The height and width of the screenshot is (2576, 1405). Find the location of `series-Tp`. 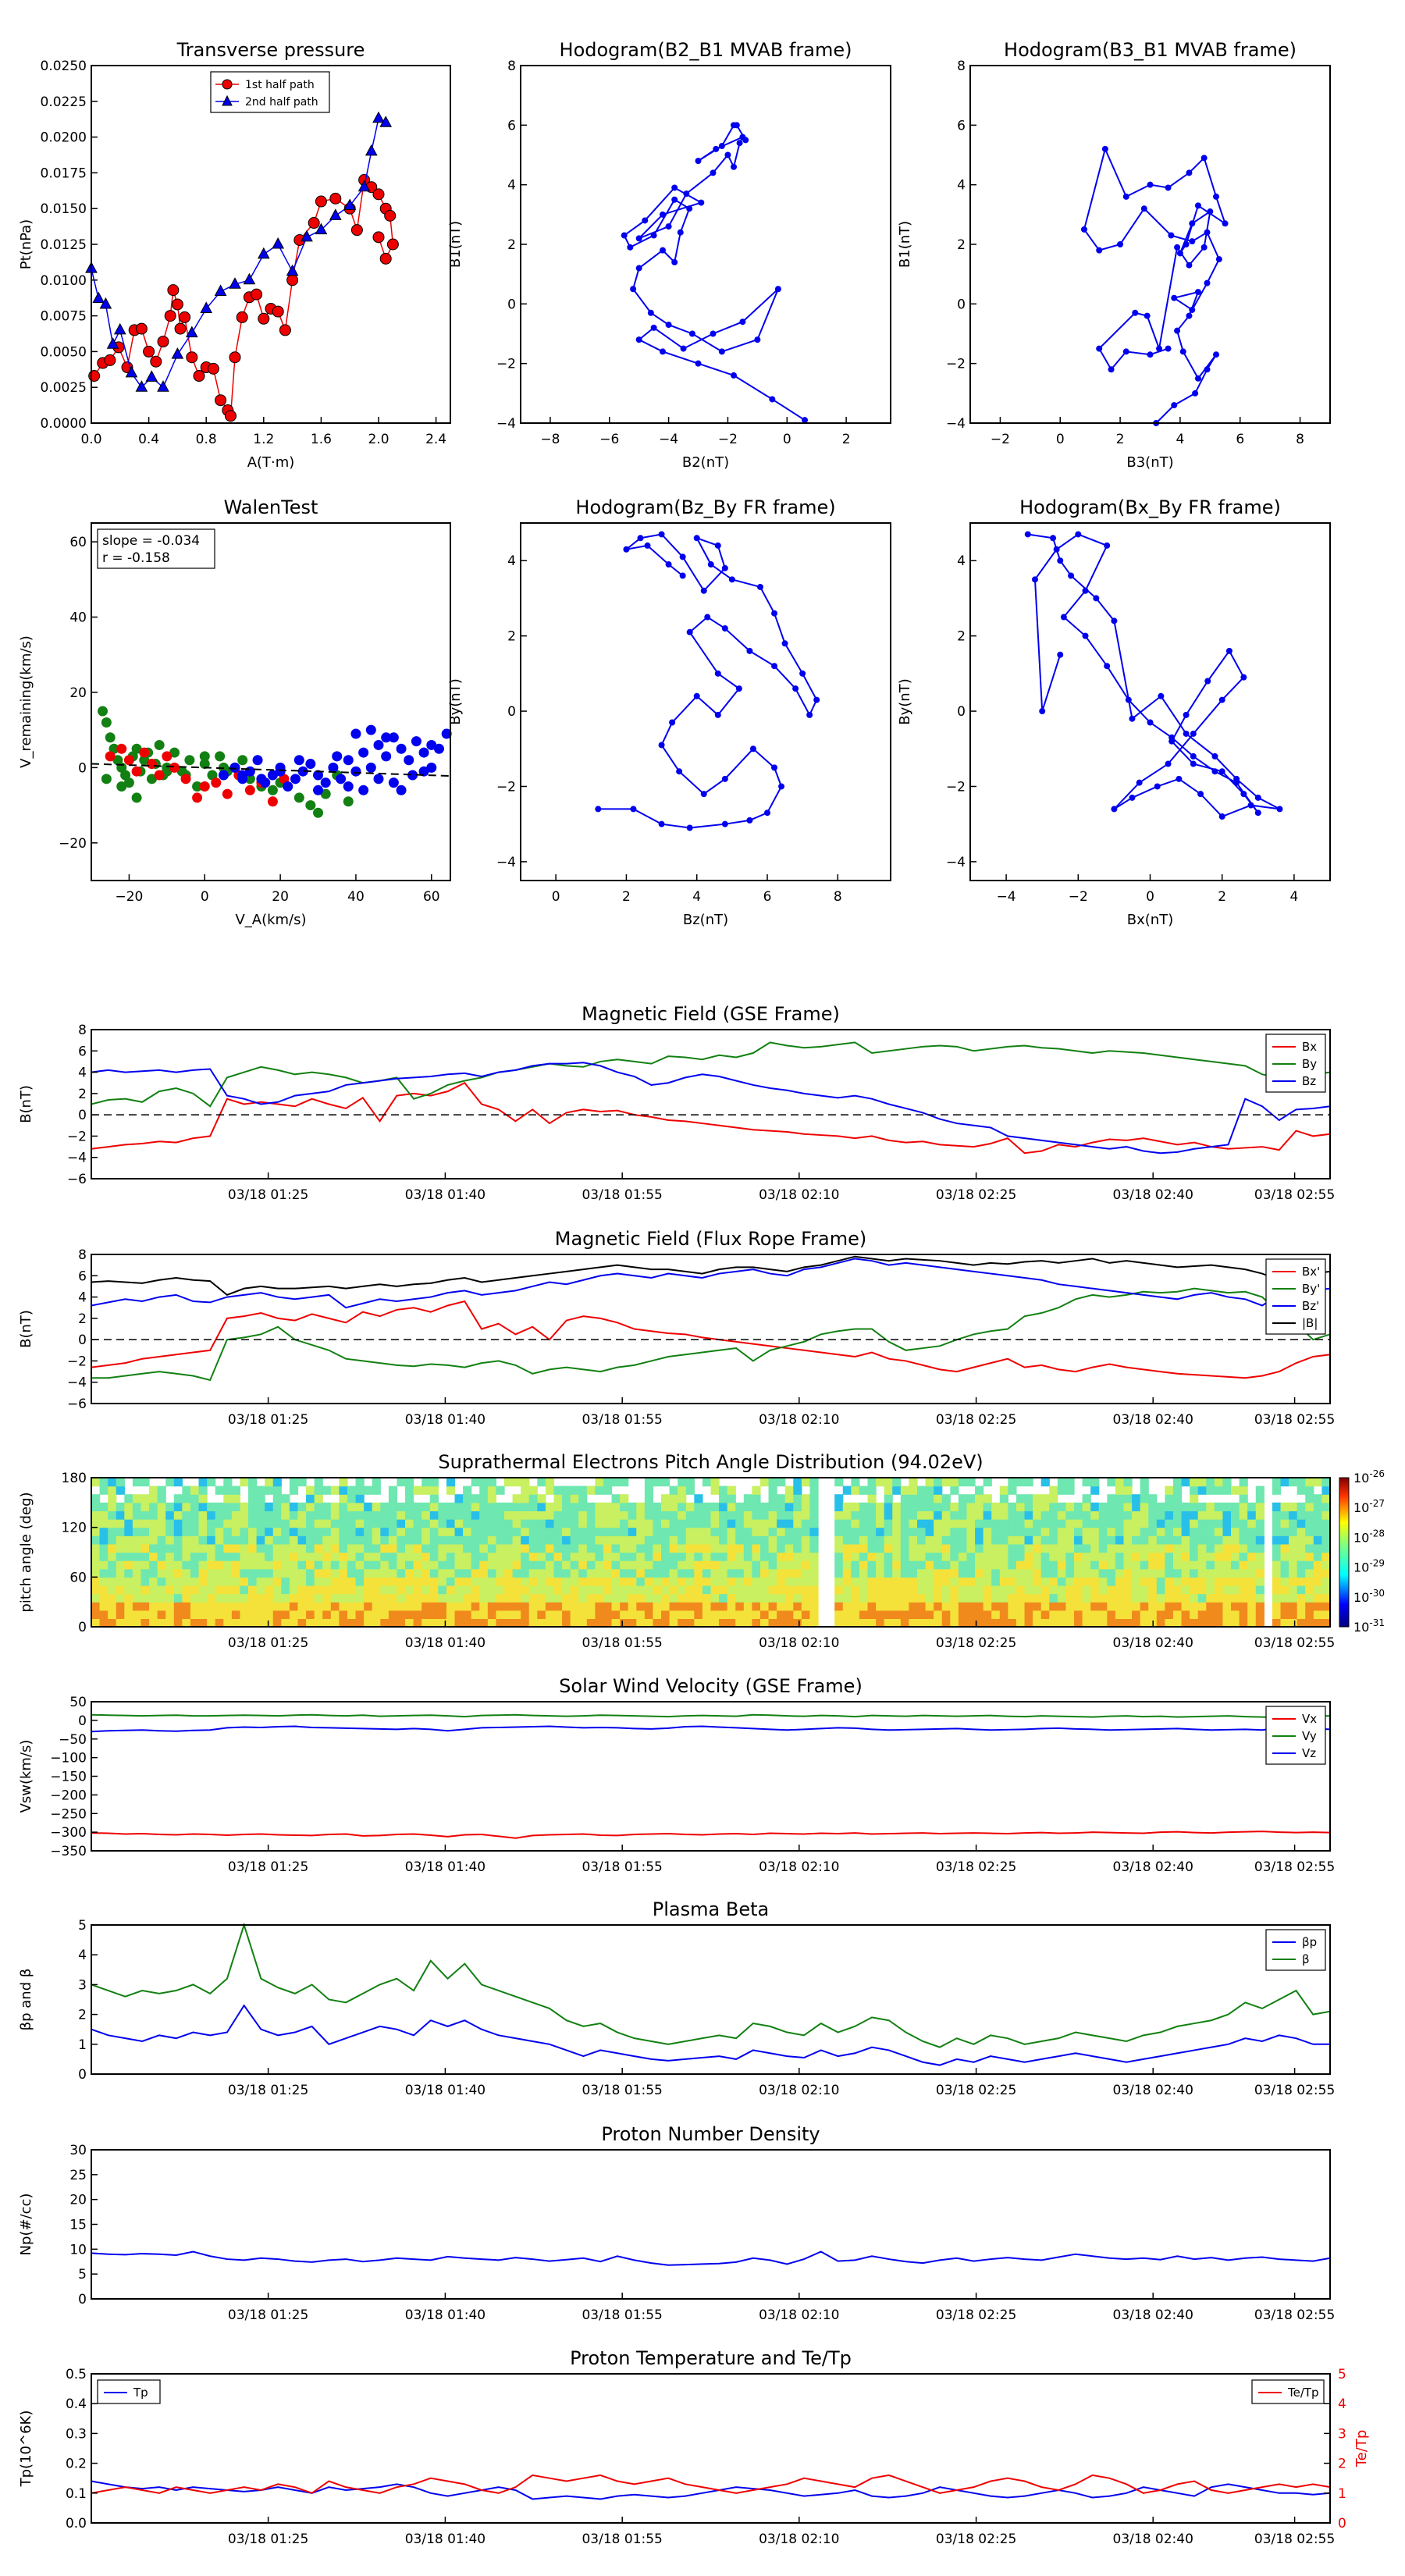

series-Tp is located at coordinates (711, 2490).